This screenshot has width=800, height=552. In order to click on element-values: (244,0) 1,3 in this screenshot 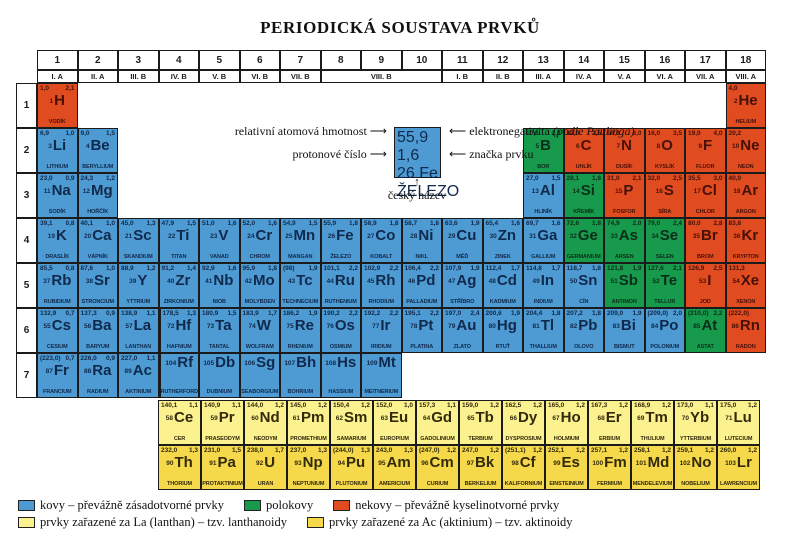, I will do `click(351, 450)`.